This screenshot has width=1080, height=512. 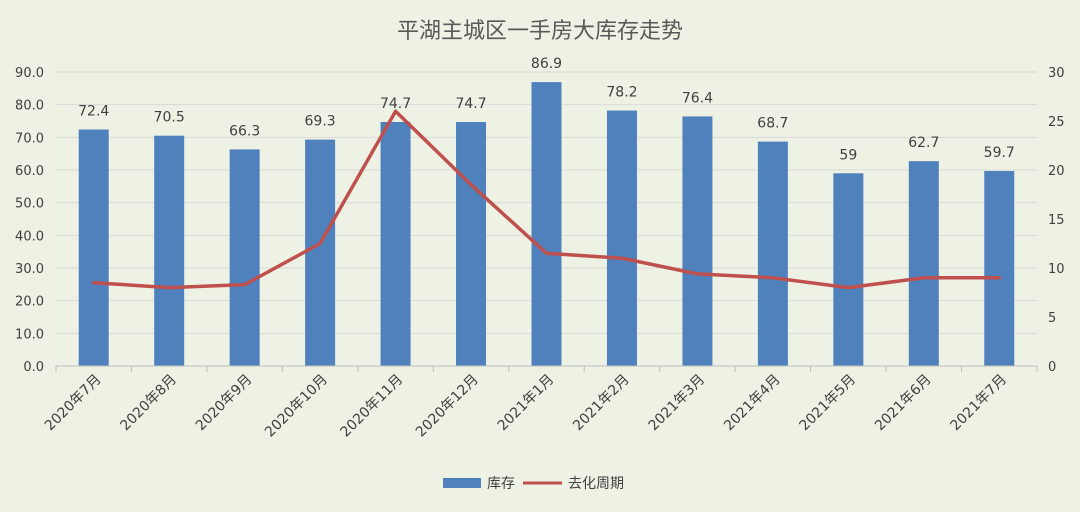 I want to click on right-tick-label: 15, so click(x=1056, y=220).